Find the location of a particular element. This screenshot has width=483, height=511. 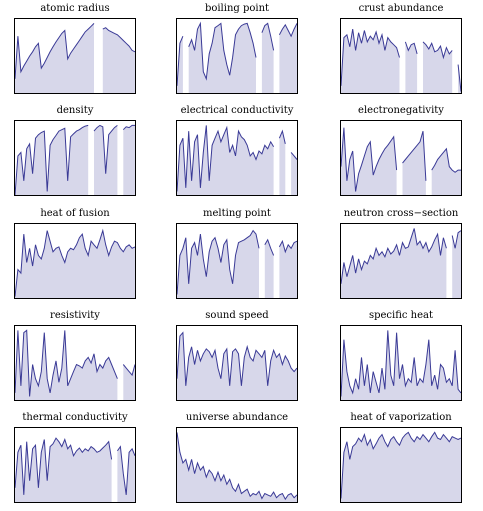

chart-panel: sound speed is located at coordinates (251, 359).